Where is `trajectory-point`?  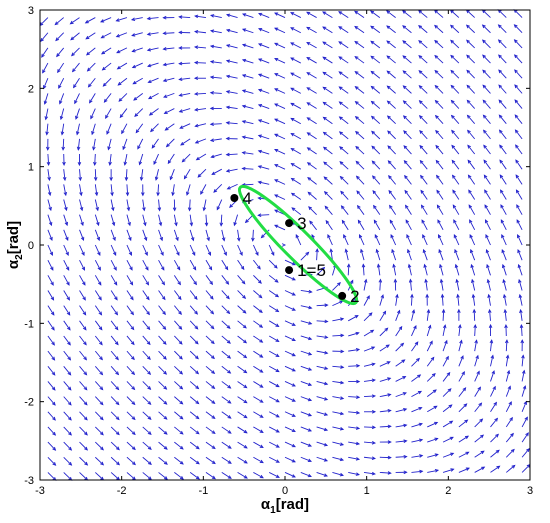
trajectory-point is located at coordinates (342, 295).